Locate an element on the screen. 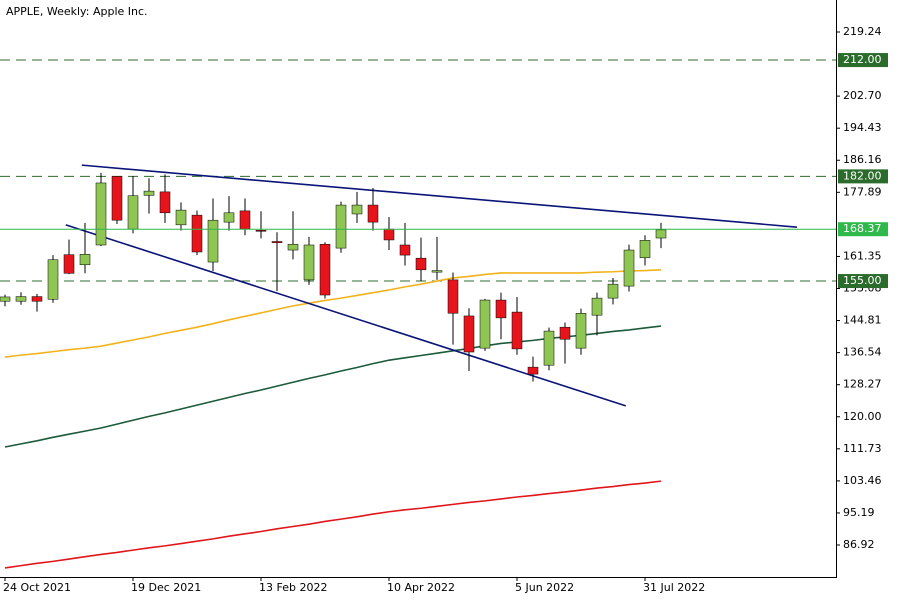  y-tick-label: 136.54 is located at coordinates (862, 352).